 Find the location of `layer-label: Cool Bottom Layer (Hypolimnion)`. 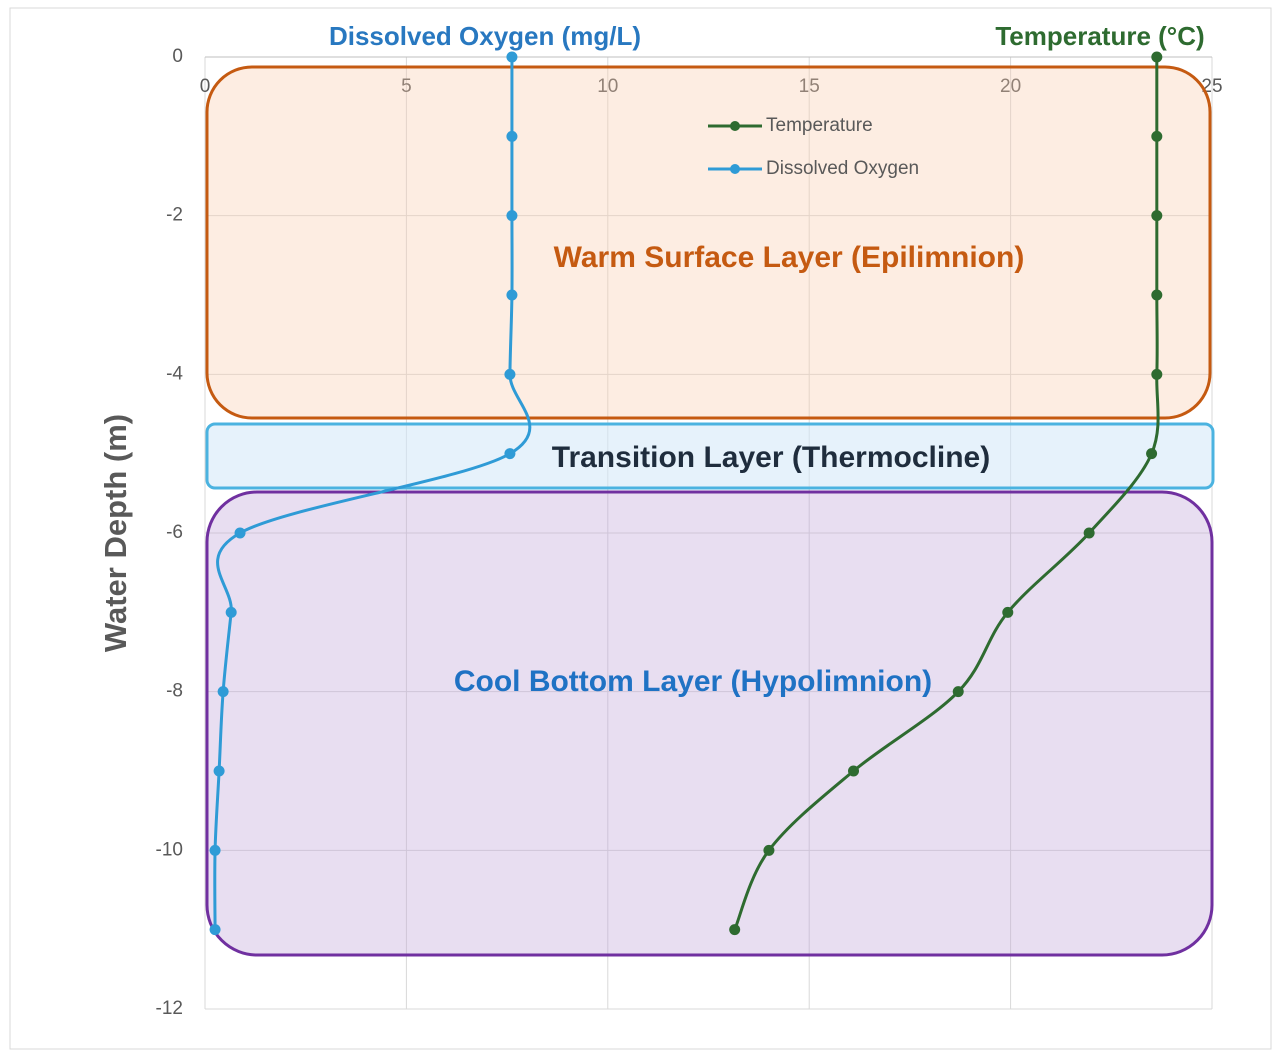

layer-label: Cool Bottom Layer (Hypolimnion) is located at coordinates (693, 681).